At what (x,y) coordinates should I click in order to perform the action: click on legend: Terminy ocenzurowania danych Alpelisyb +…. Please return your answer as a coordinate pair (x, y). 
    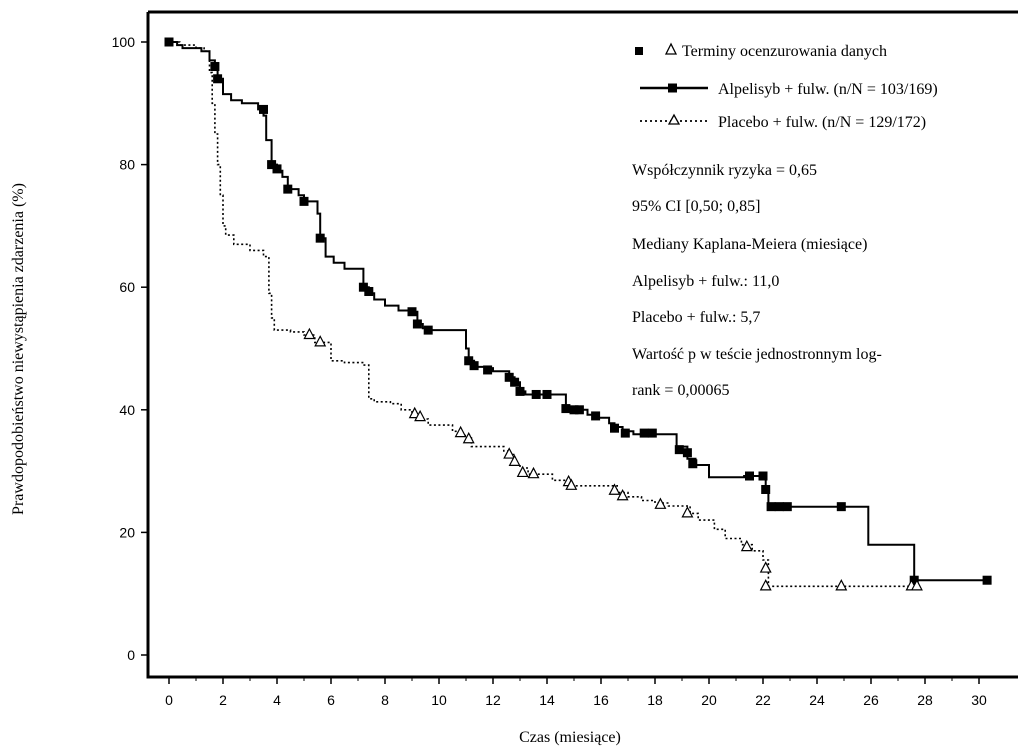
    Looking at the image, I should click on (786, 86).